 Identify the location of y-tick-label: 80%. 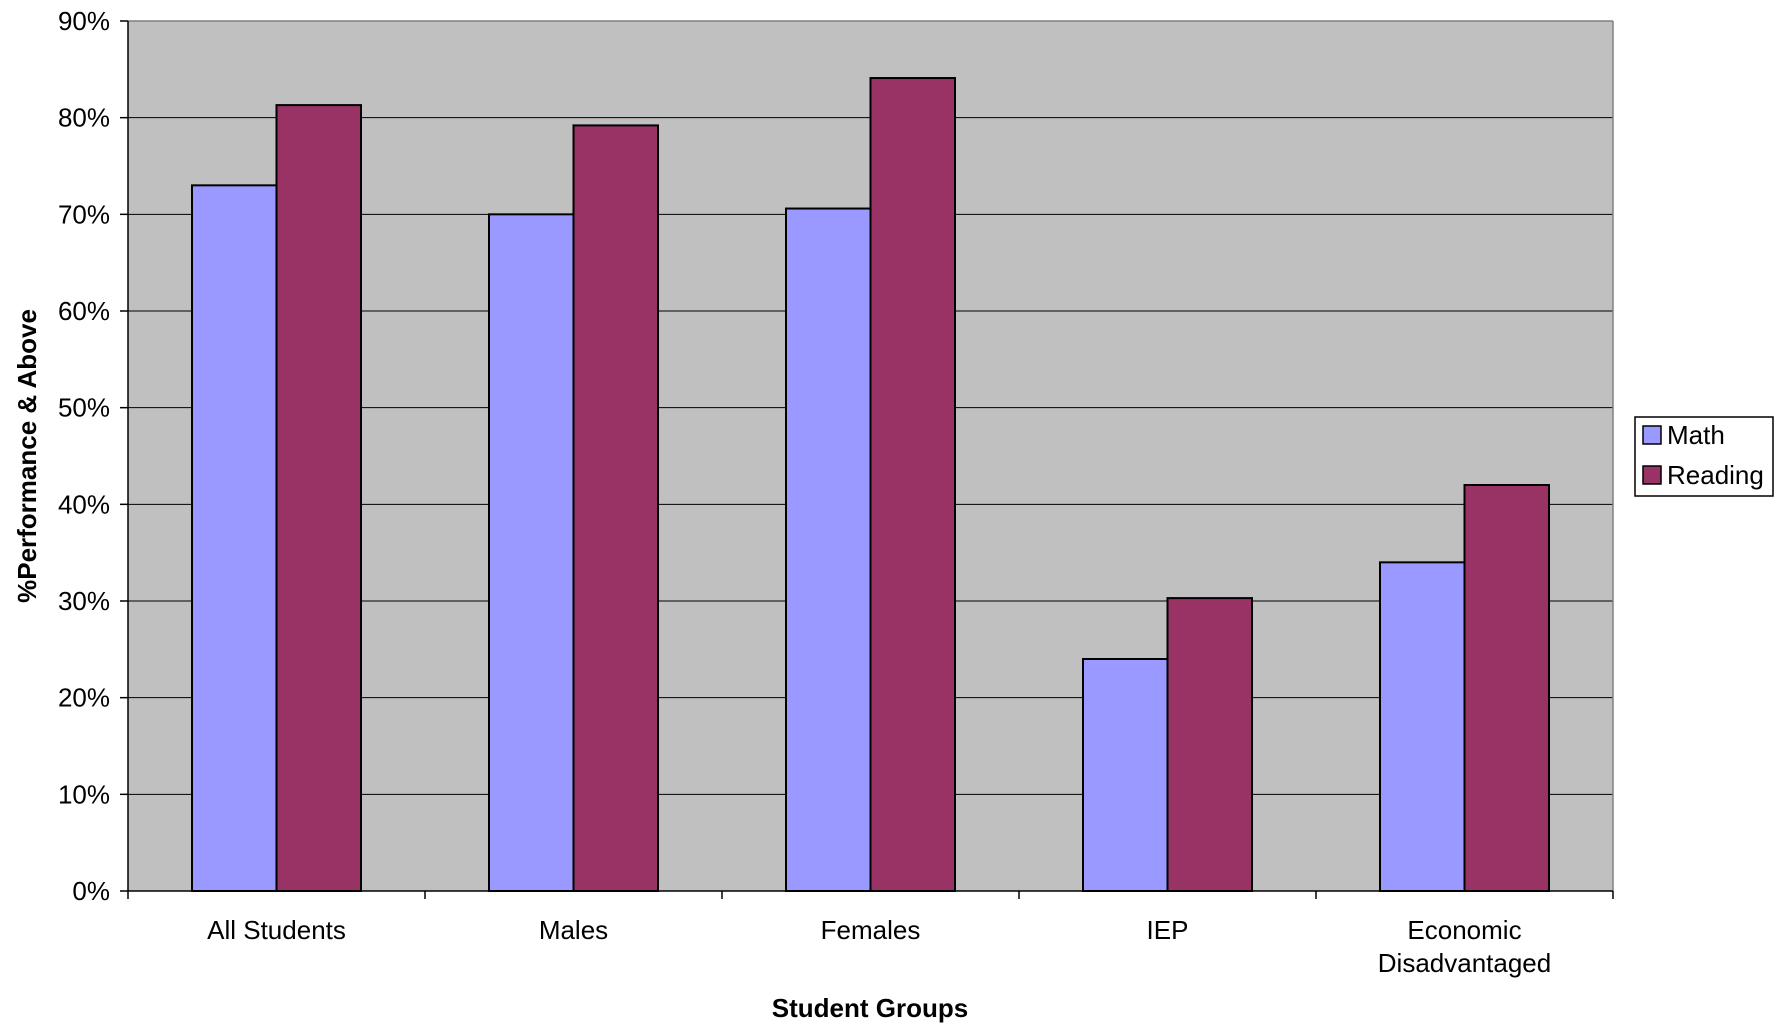
(84, 118).